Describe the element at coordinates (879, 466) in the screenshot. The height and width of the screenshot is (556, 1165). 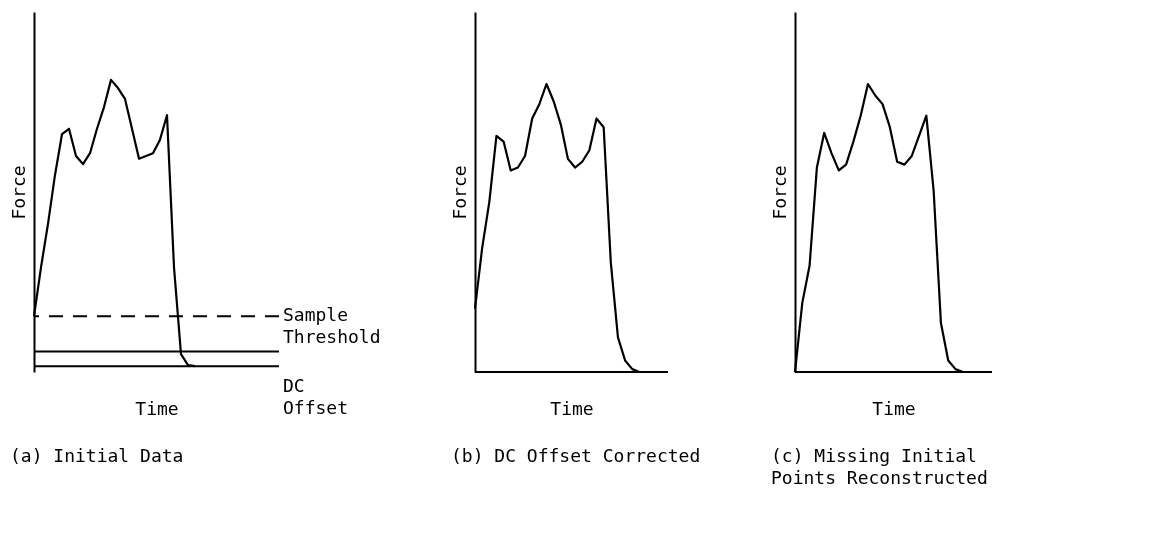
I see `text: (c) Missing Initial Points Reconstructed` at that location.